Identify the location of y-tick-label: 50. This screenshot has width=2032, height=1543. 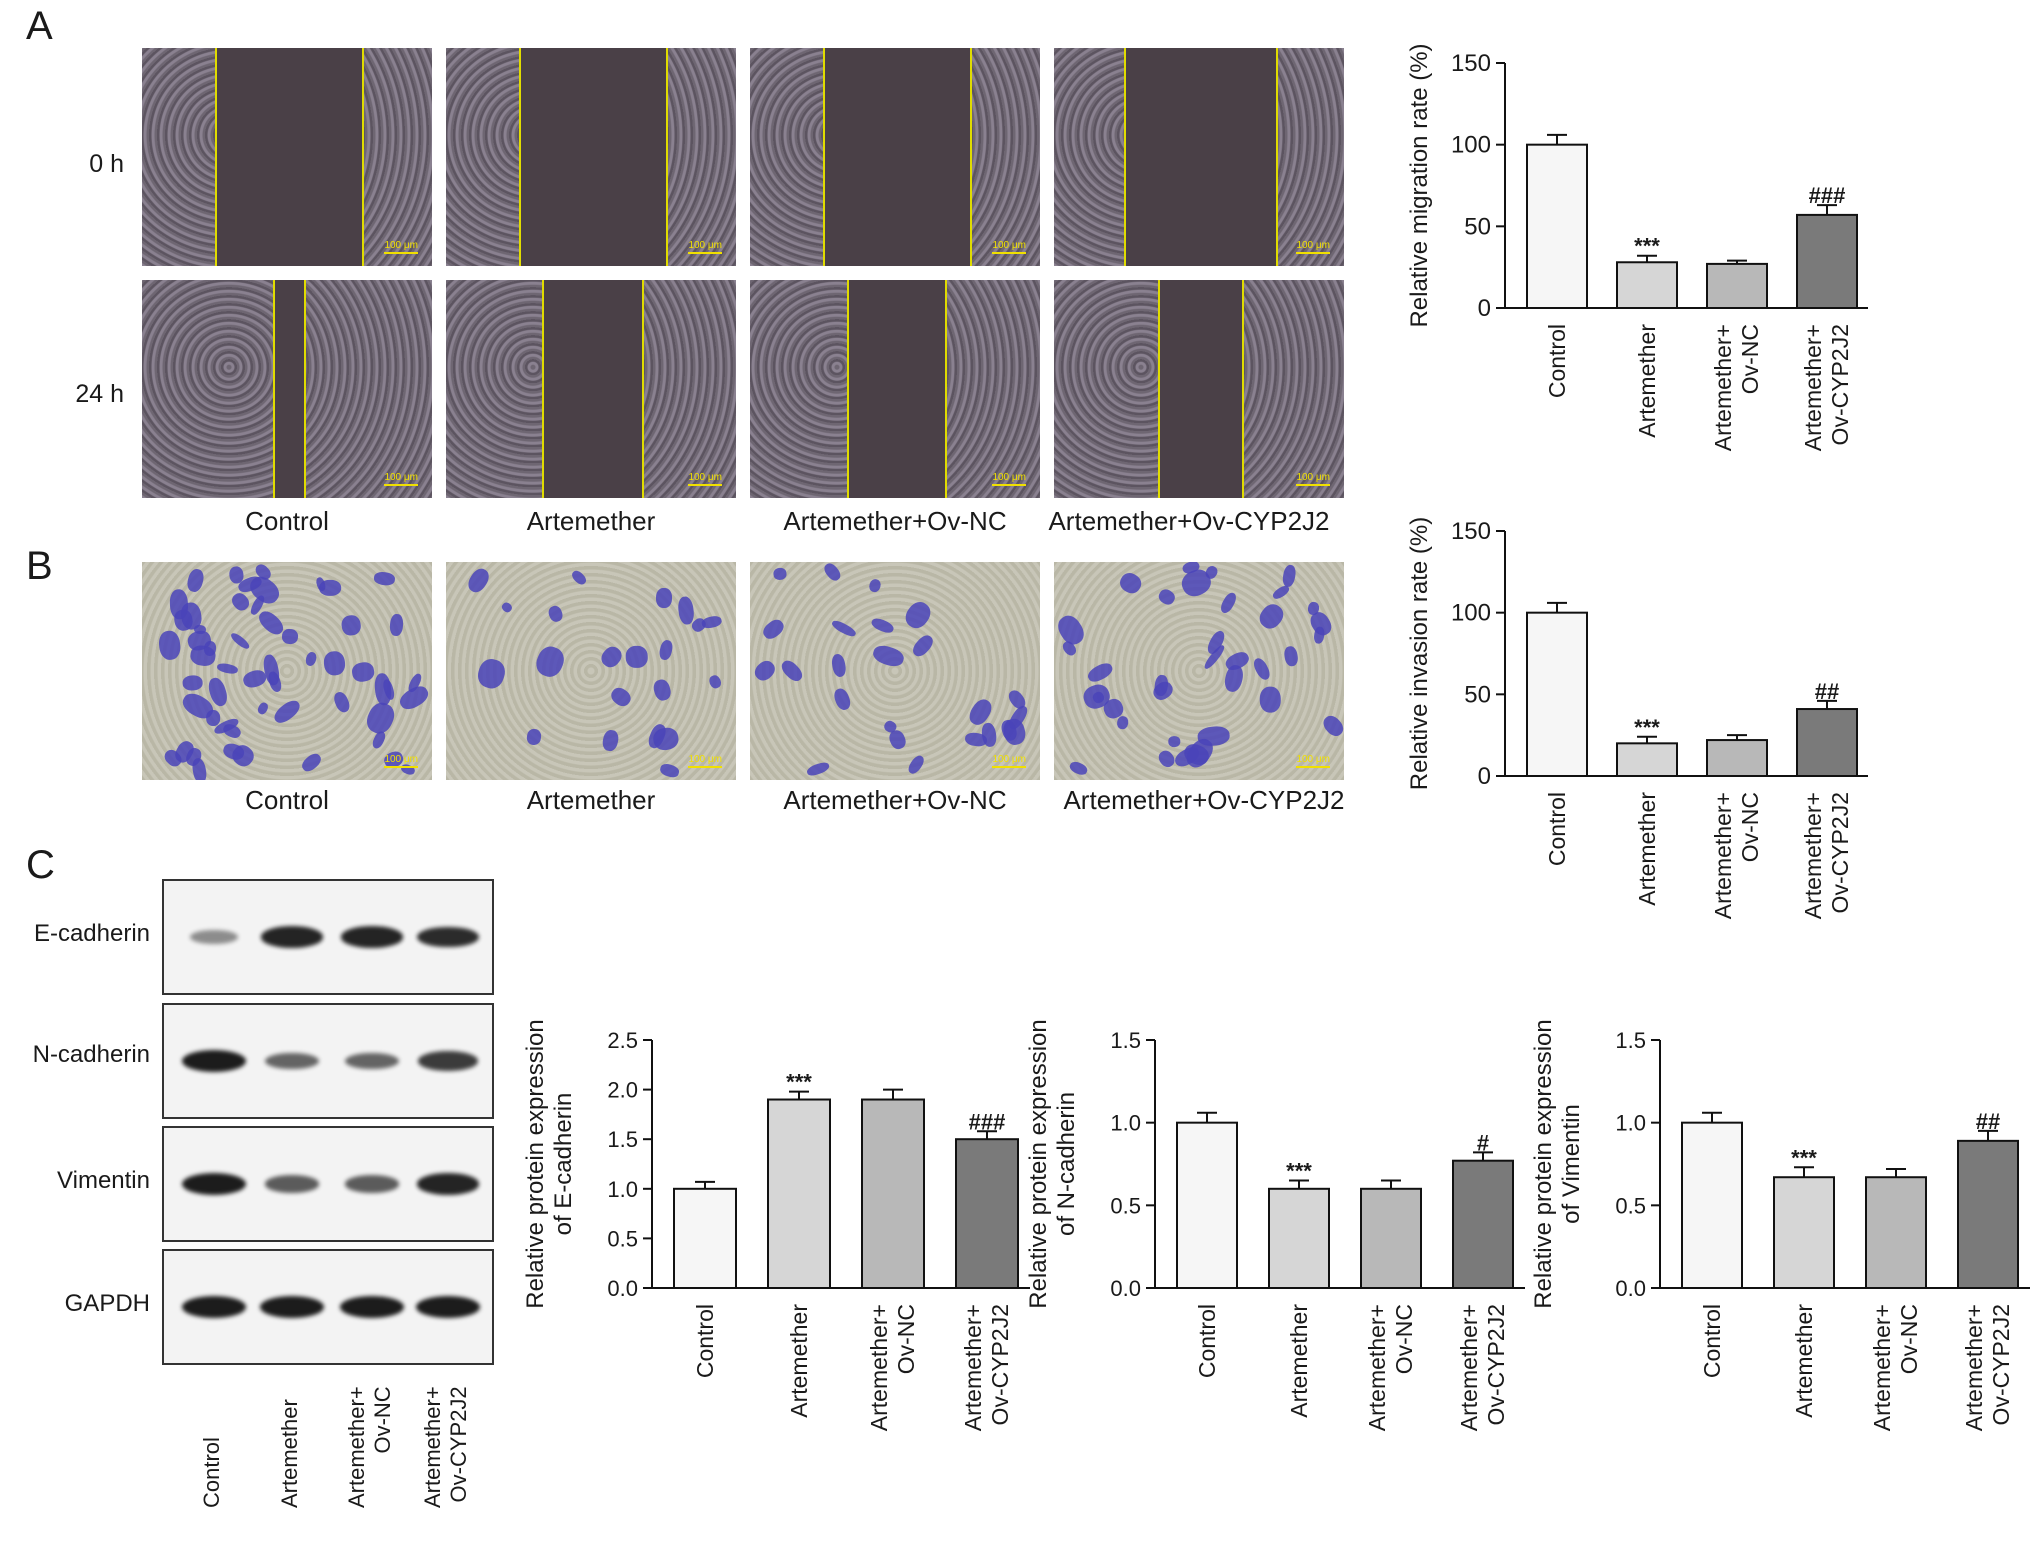
(1477, 226).